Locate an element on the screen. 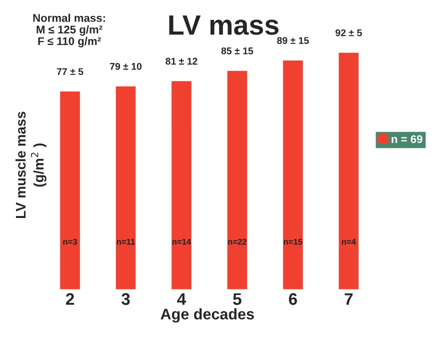 Image resolution: width=447 pixels, height=346 pixels. x-tick-label: 7 is located at coordinates (348, 299).